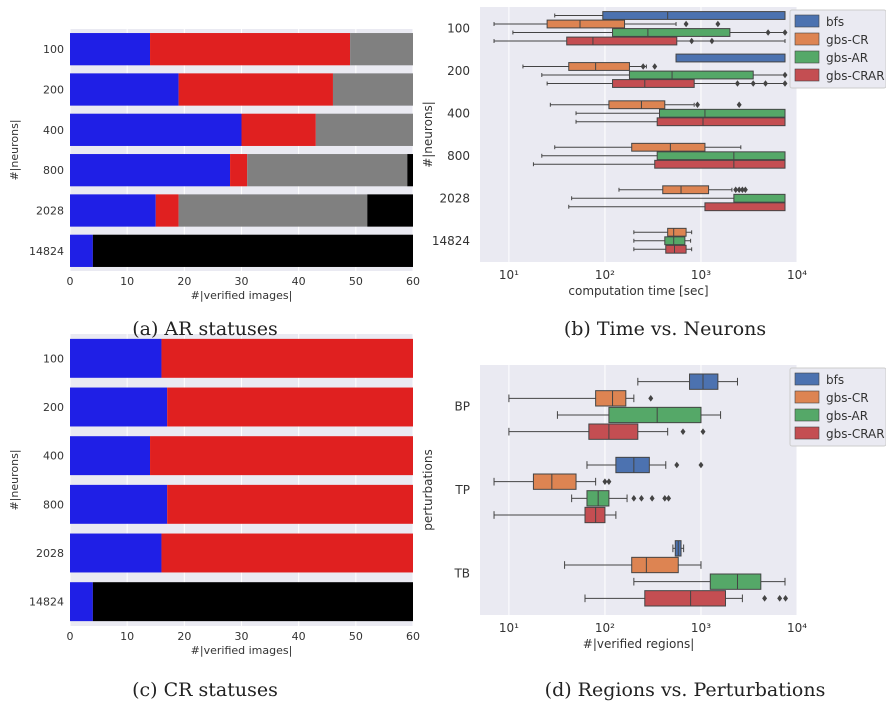 The image size is (886, 707). What do you see at coordinates (462, 490) in the screenshot?
I see `y-tick-label: TP` at bounding box center [462, 490].